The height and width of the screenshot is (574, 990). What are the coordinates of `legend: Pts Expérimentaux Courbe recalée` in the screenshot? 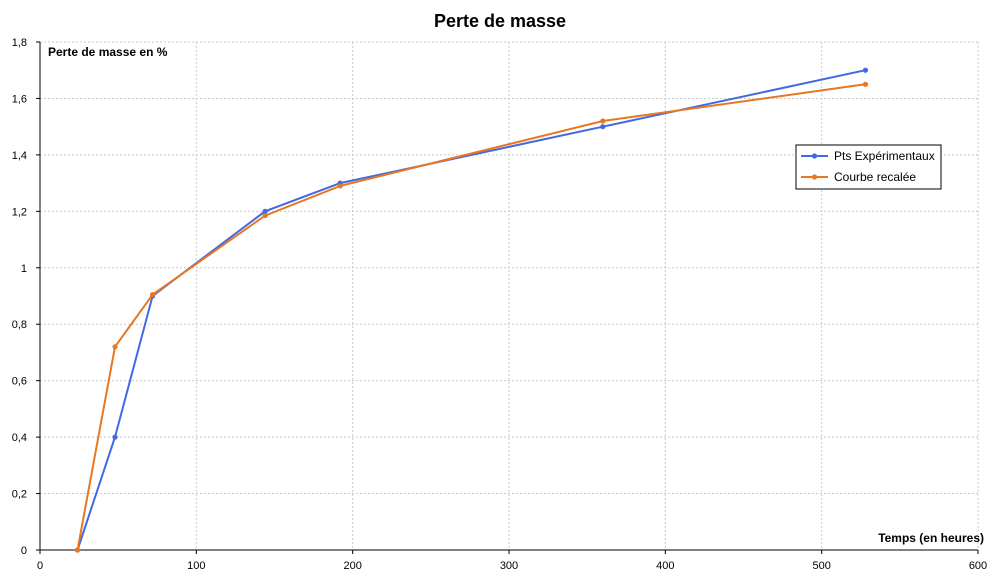 It's located at (868, 167).